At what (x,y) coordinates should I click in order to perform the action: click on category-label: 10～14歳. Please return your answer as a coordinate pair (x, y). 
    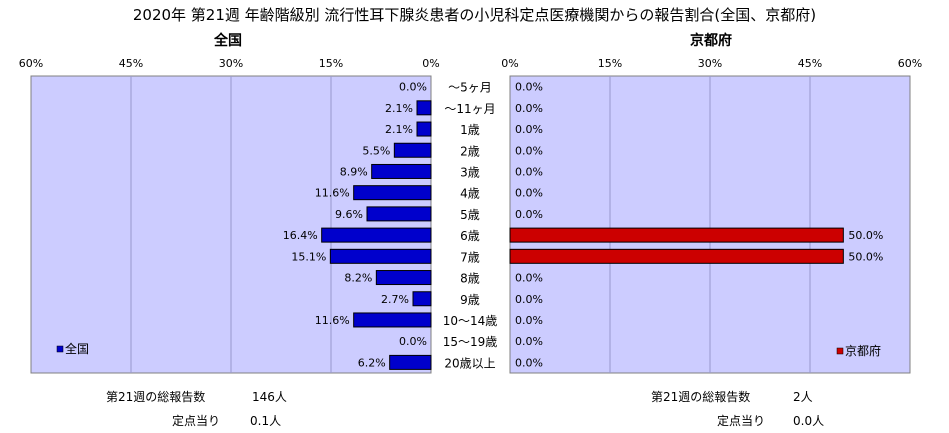
    Looking at the image, I should click on (470, 321).